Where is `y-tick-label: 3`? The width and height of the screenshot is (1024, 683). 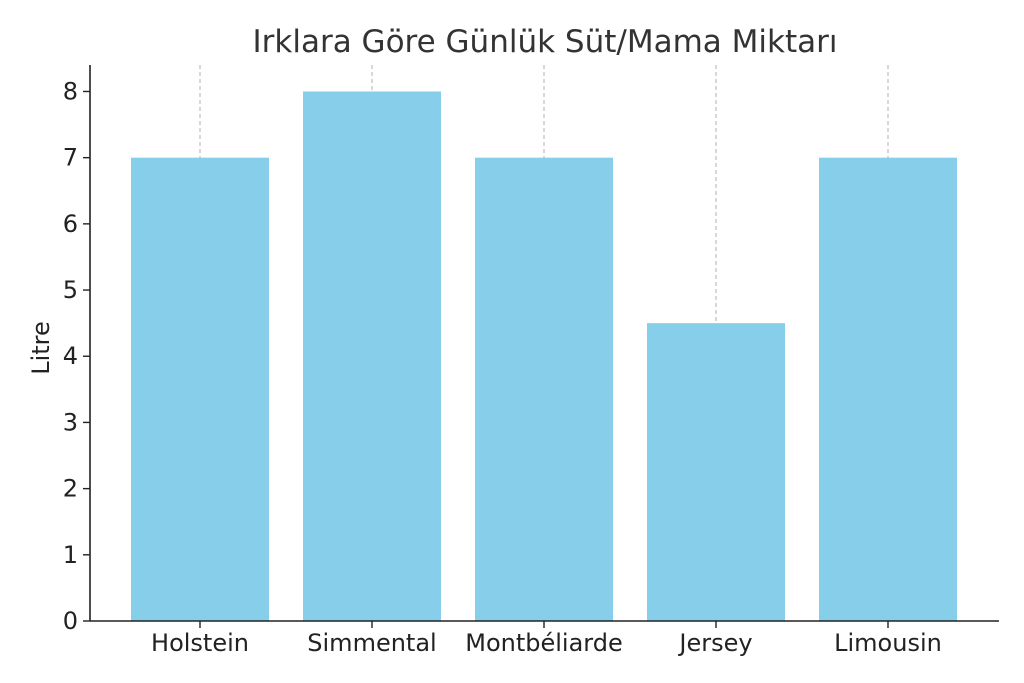
y-tick-label: 3 is located at coordinates (70, 422).